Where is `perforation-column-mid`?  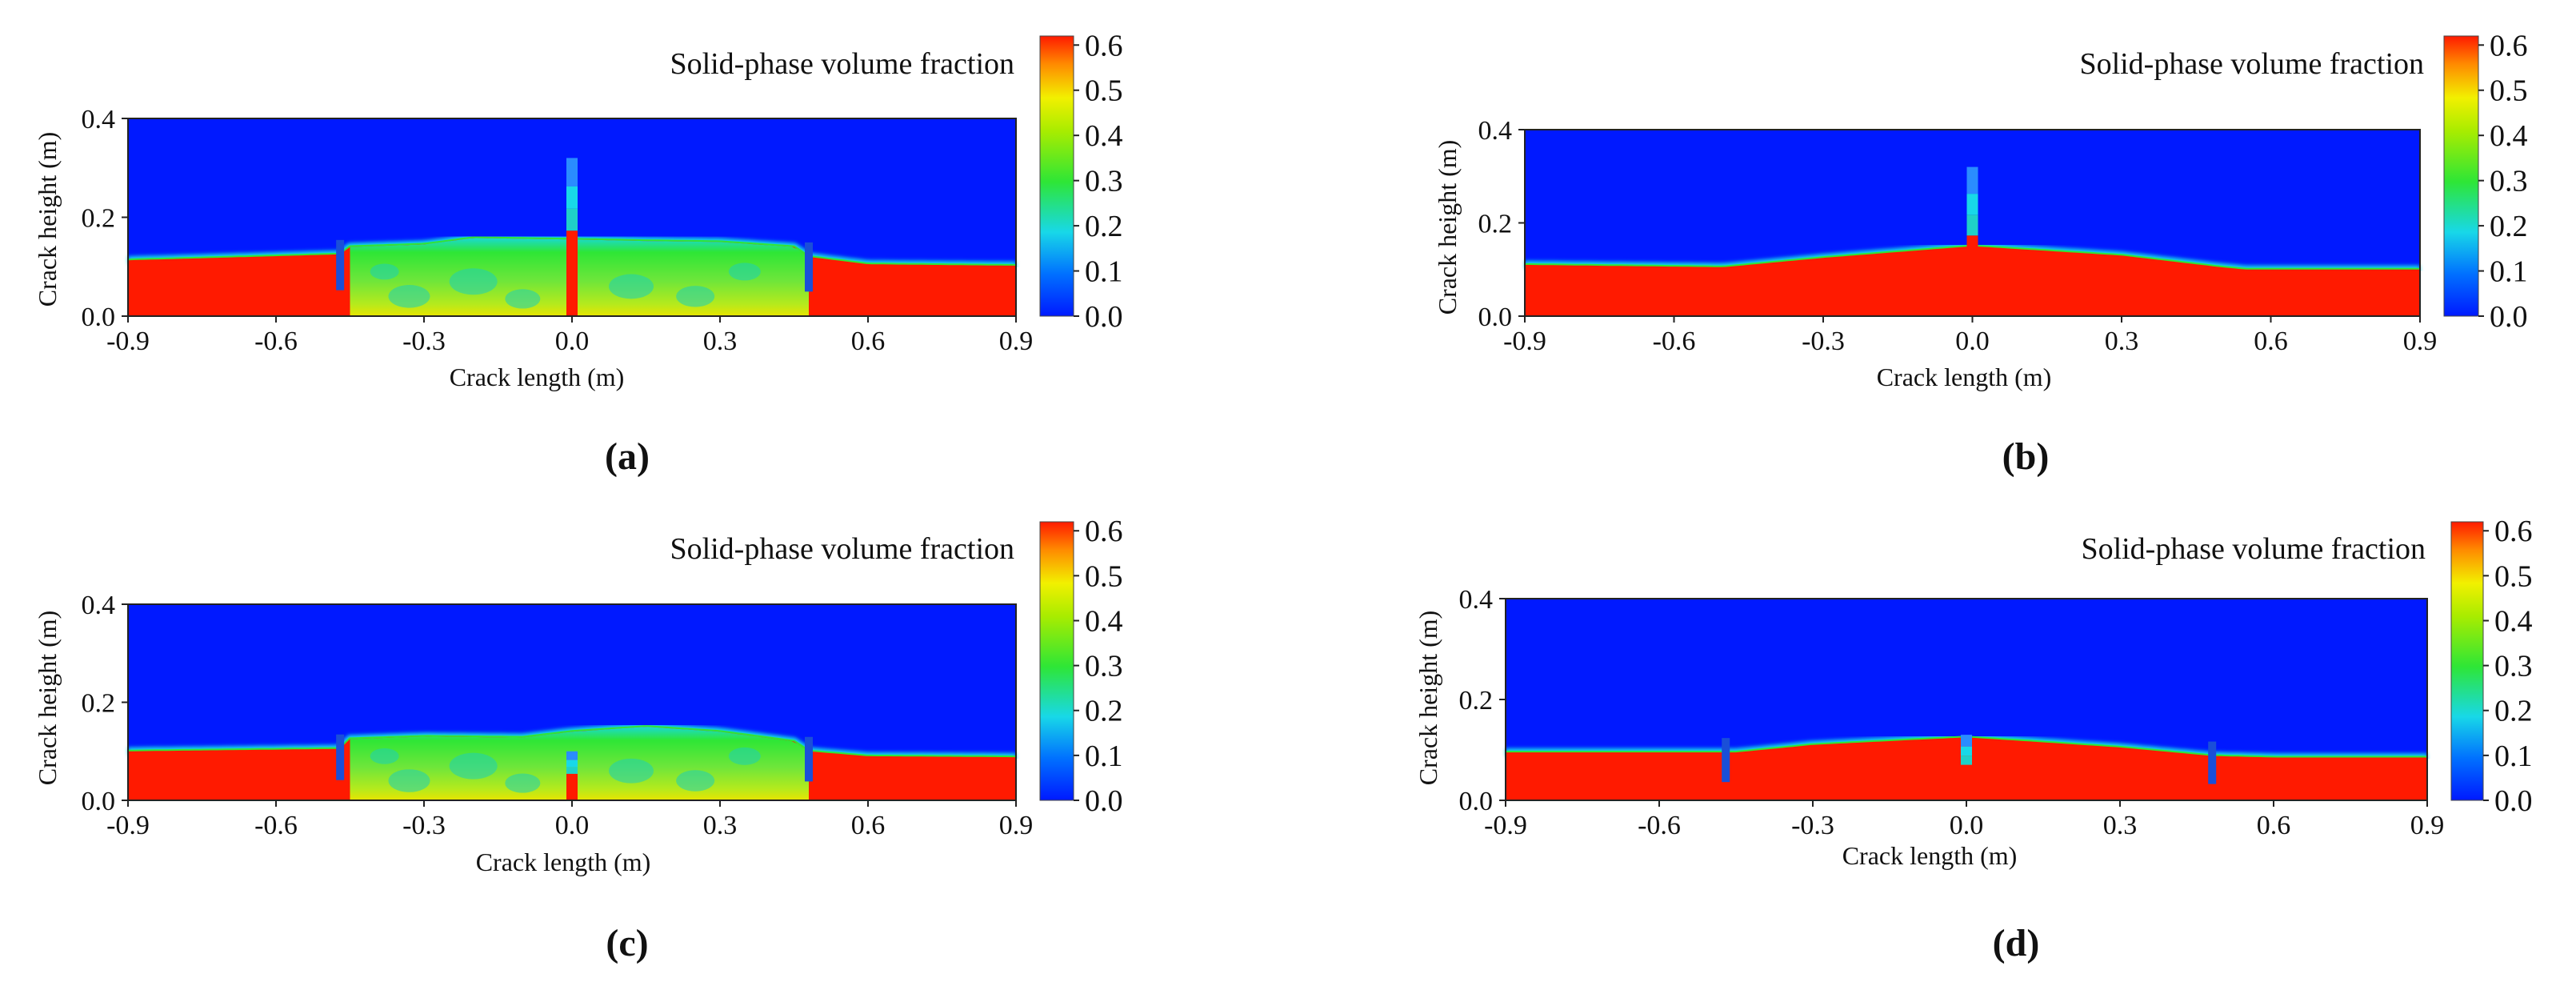 perforation-column-mid is located at coordinates (572, 764).